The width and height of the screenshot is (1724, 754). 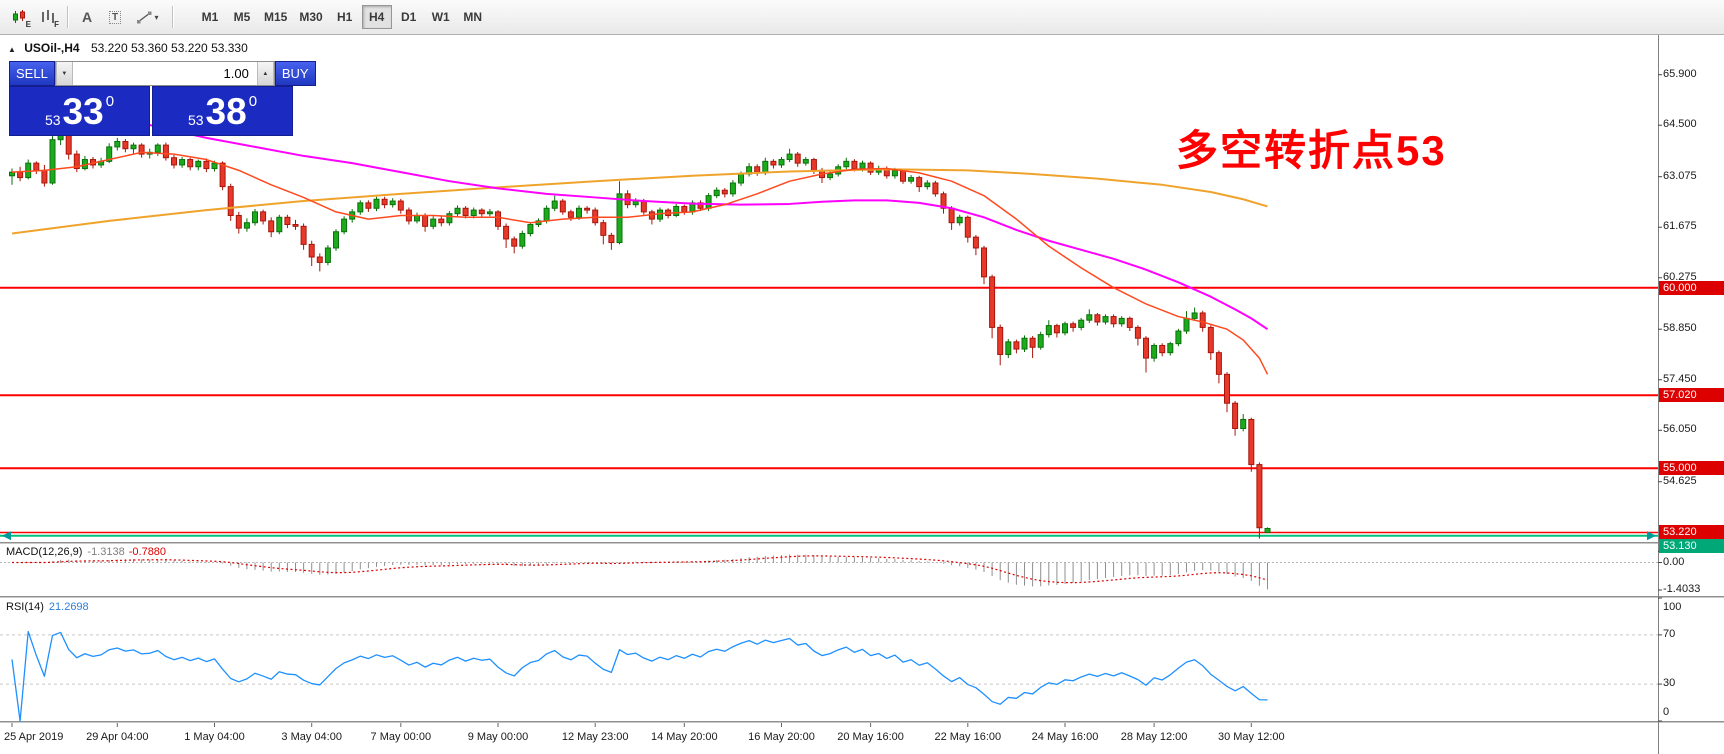 What do you see at coordinates (409, 17) in the screenshot?
I see `timeframe-d1-button: D1` at bounding box center [409, 17].